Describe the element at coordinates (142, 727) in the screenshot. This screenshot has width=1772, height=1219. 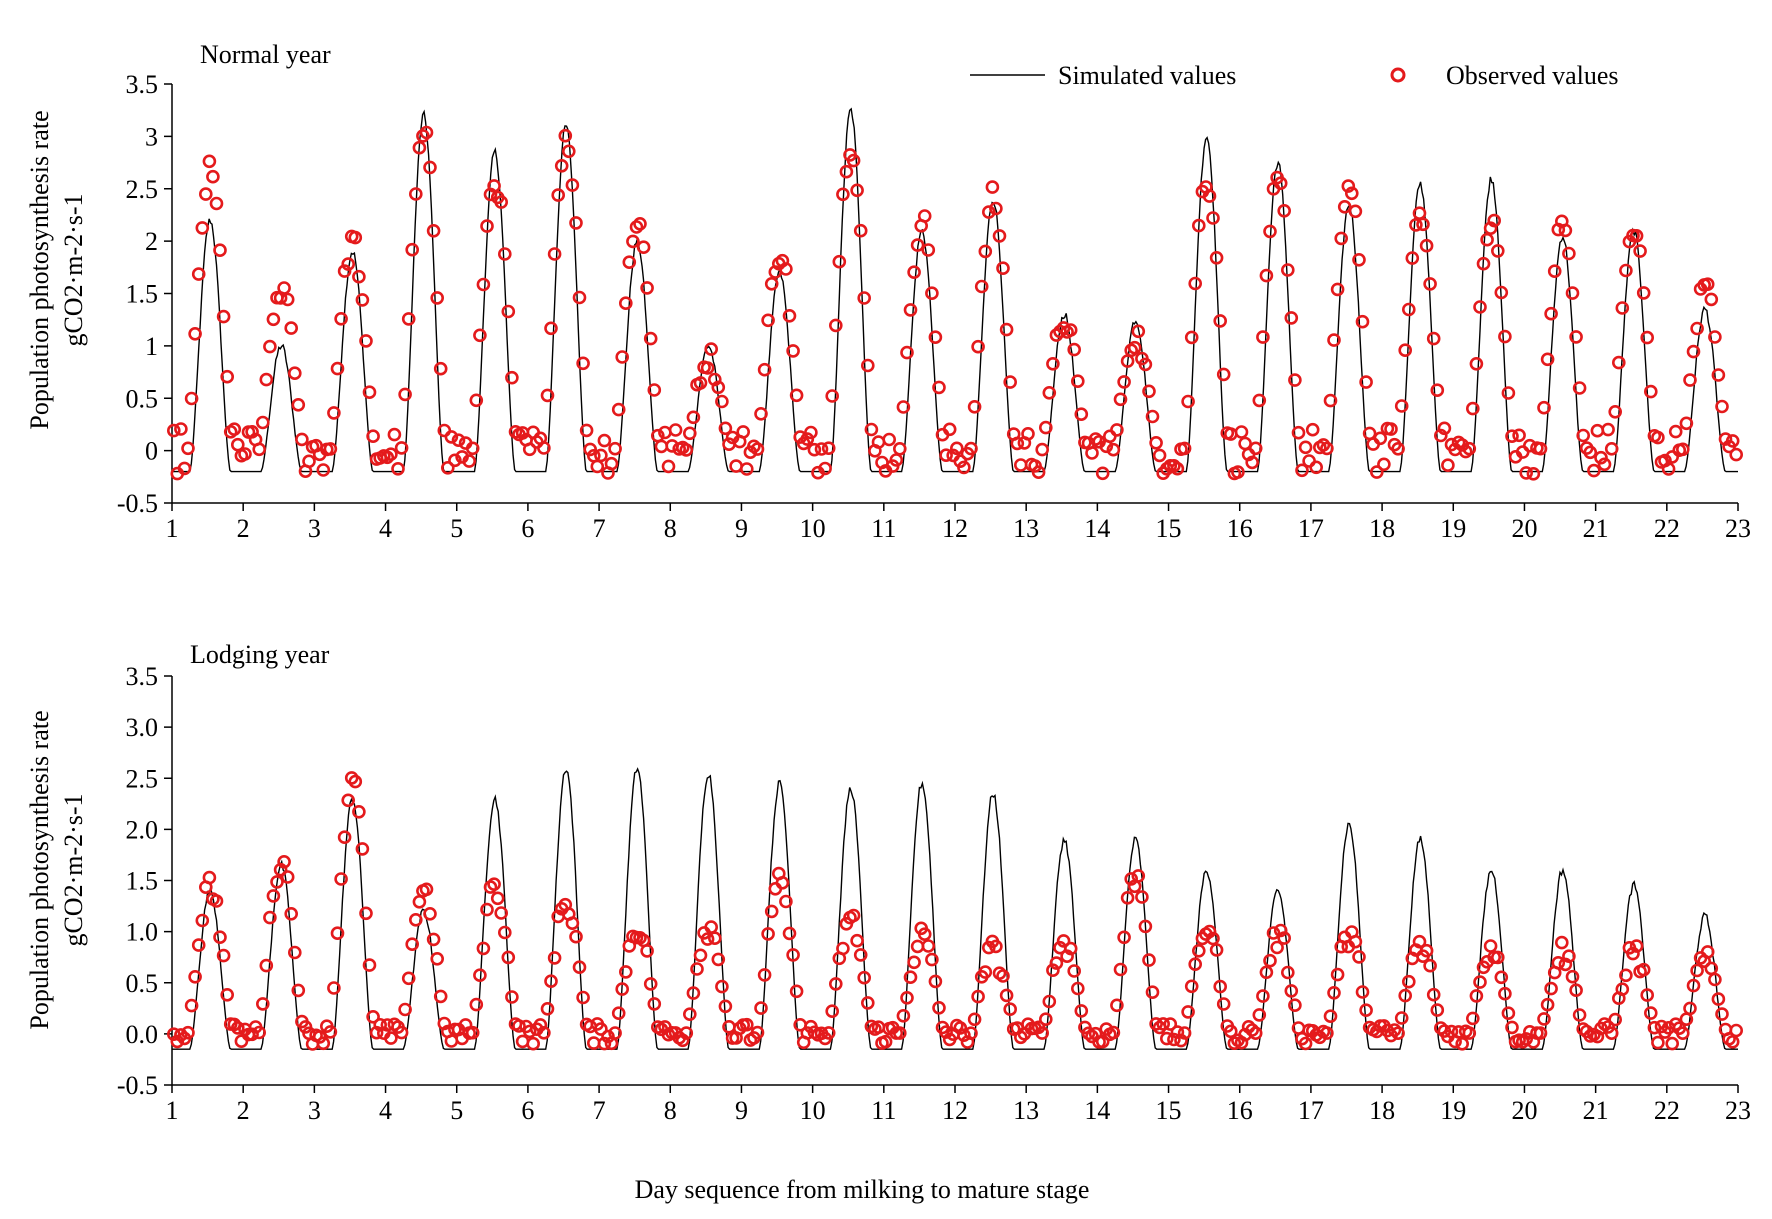
I see `y-tick-label: 3.0` at that location.